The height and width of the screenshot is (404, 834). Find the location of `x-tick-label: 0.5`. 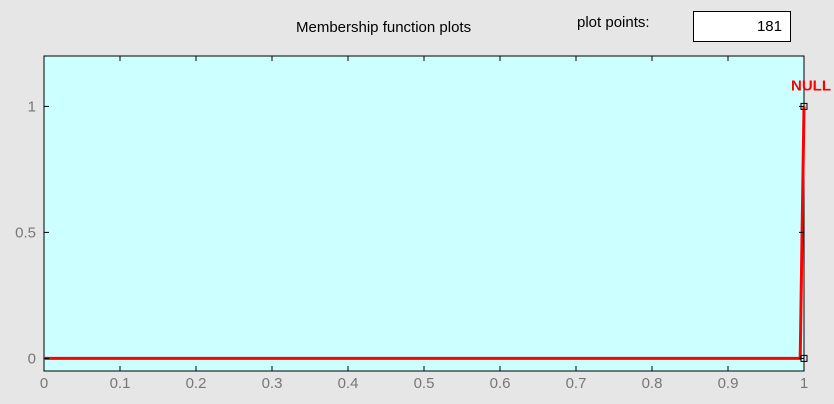

x-tick-label: 0.5 is located at coordinates (424, 383).